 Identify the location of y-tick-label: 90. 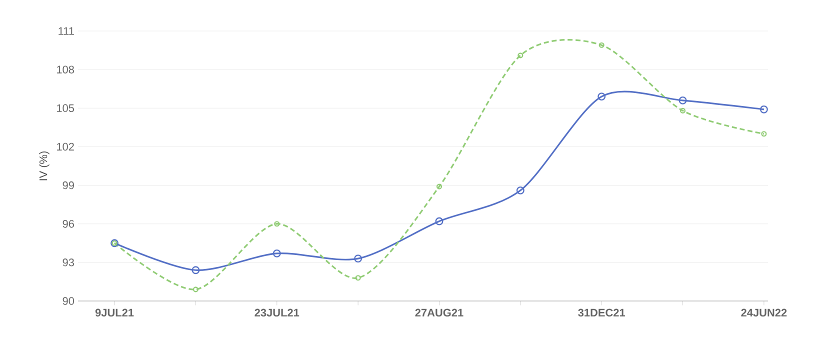
(68, 301).